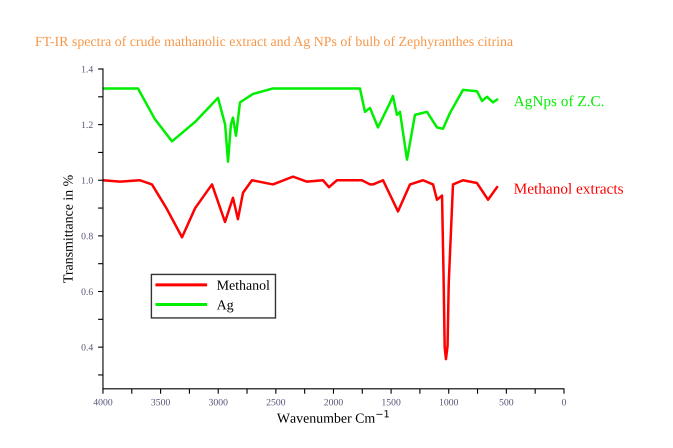 The image size is (673, 448). I want to click on legend-label: Methanol, so click(243, 285).